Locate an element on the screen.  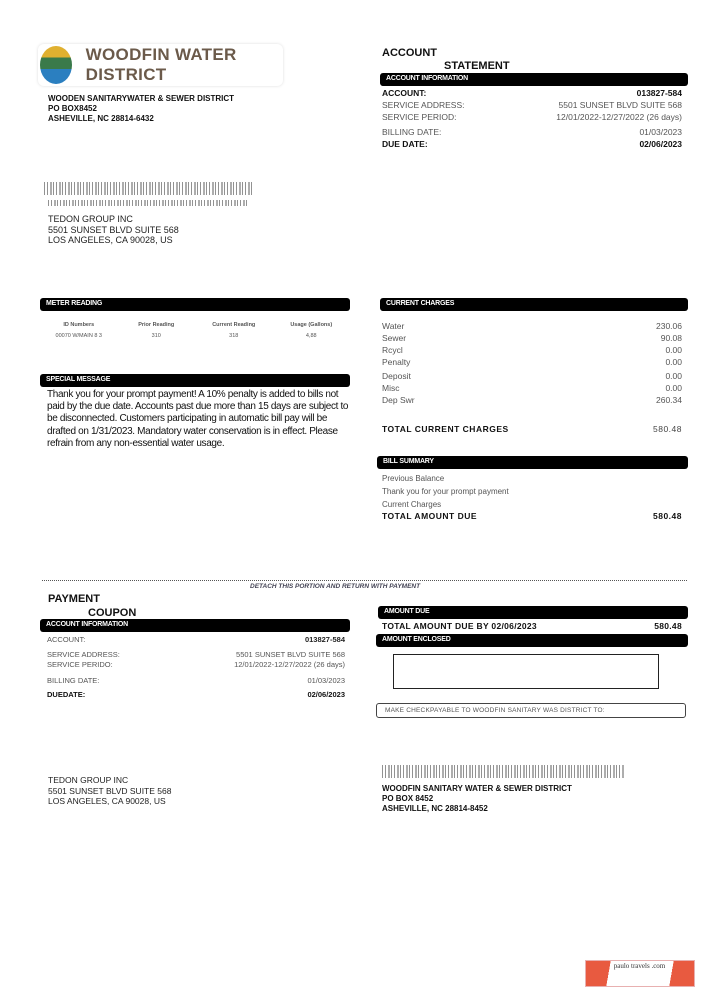
special-message-header: SPECIAL MESSAGE is located at coordinates (195, 380).